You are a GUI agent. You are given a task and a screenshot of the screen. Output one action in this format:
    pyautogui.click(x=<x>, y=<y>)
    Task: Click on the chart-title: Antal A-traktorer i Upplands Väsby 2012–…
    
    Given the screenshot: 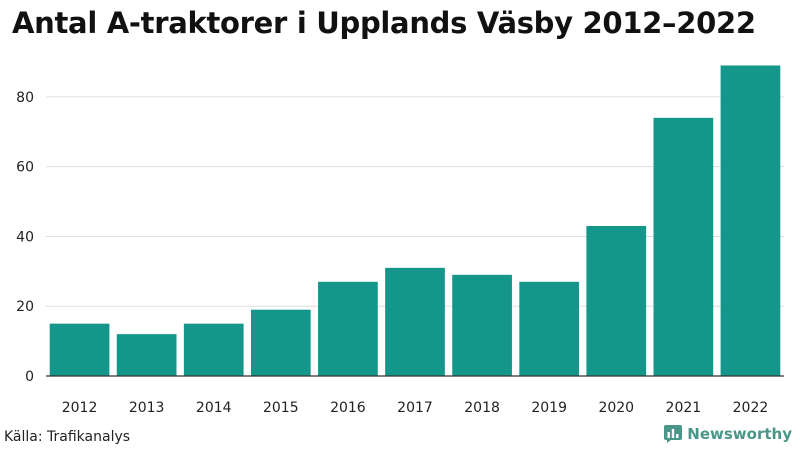 What is the action you would take?
    pyautogui.click(x=384, y=23)
    